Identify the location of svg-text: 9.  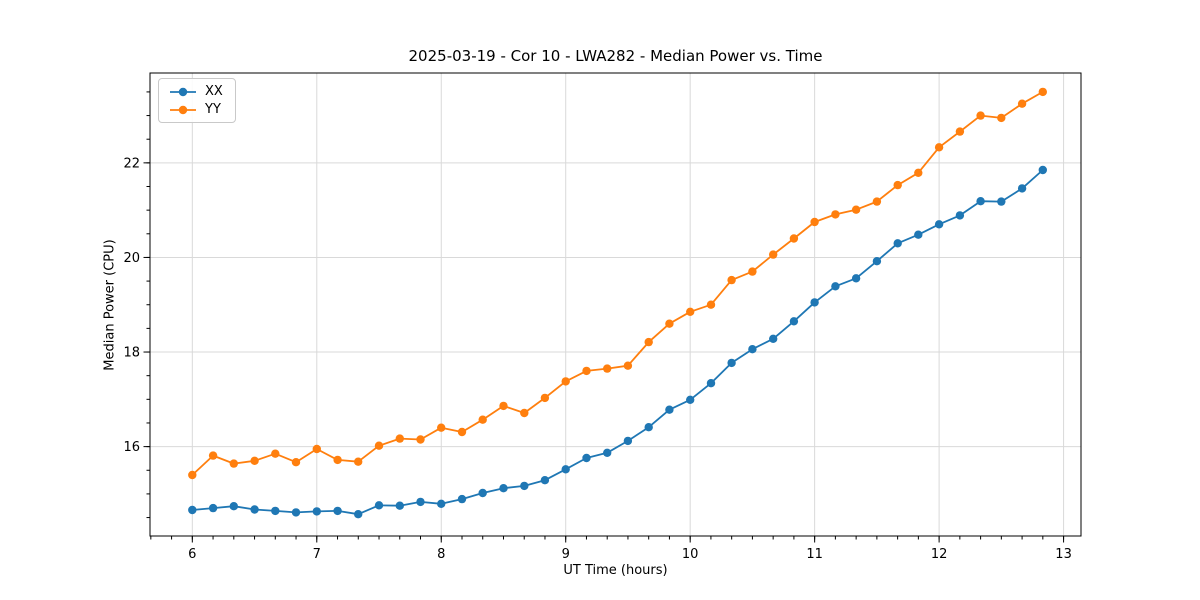
(566, 554).